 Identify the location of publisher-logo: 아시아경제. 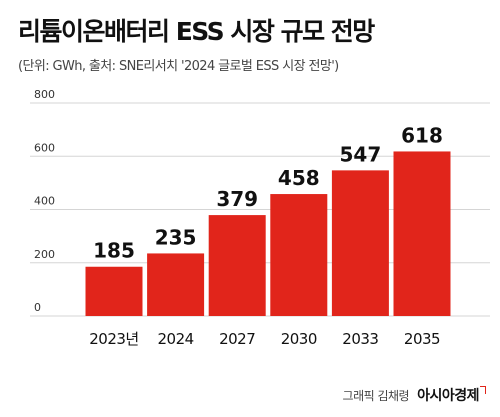
(451, 395).